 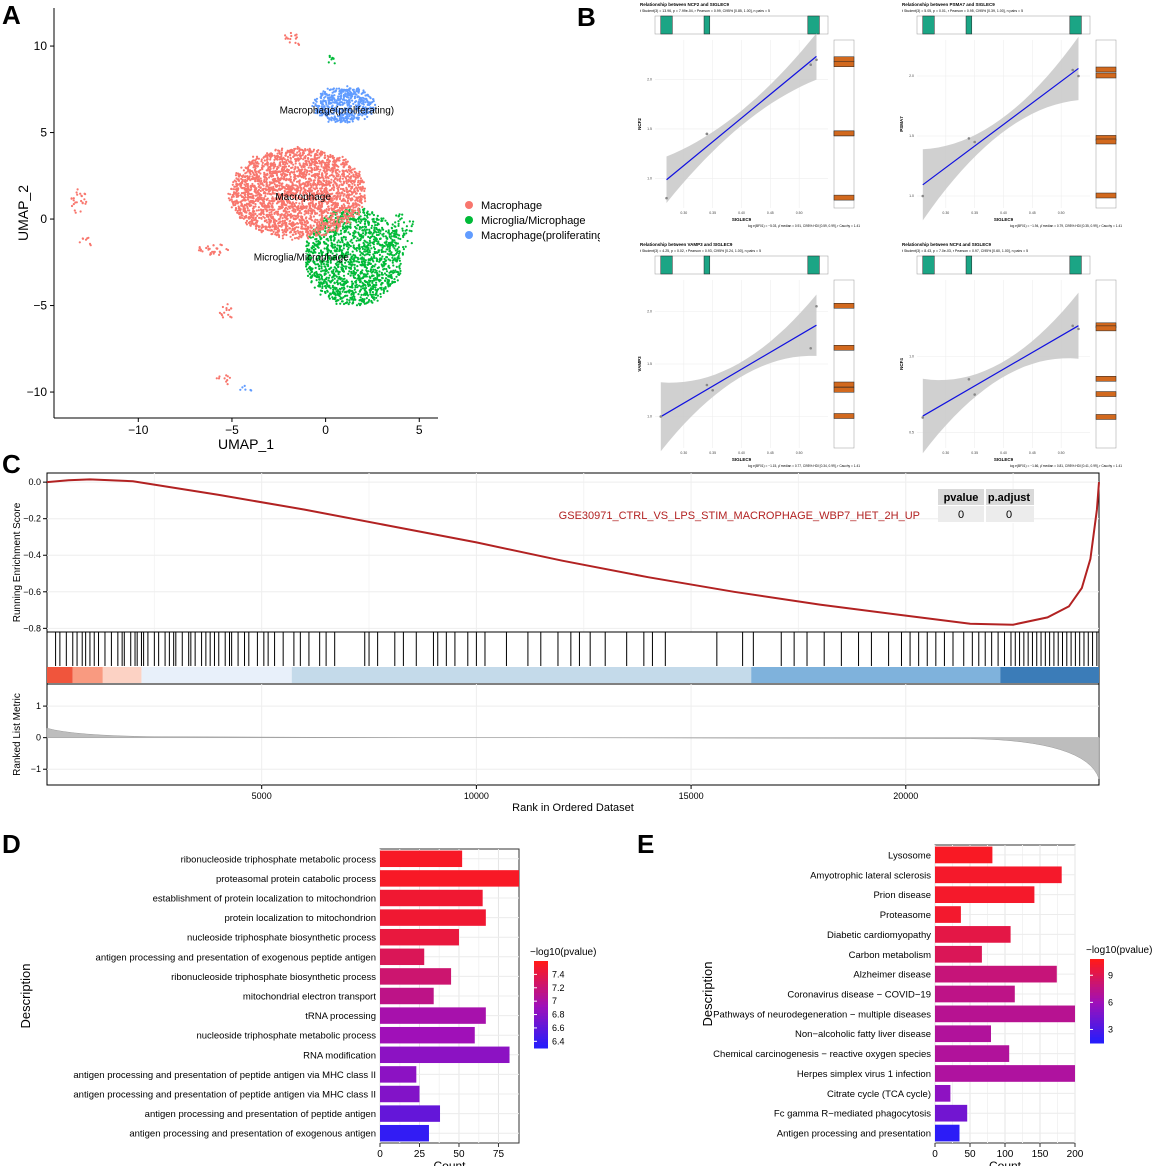 What do you see at coordinates (1003, 25) in the screenshot?
I see `corr-top-margin` at bounding box center [1003, 25].